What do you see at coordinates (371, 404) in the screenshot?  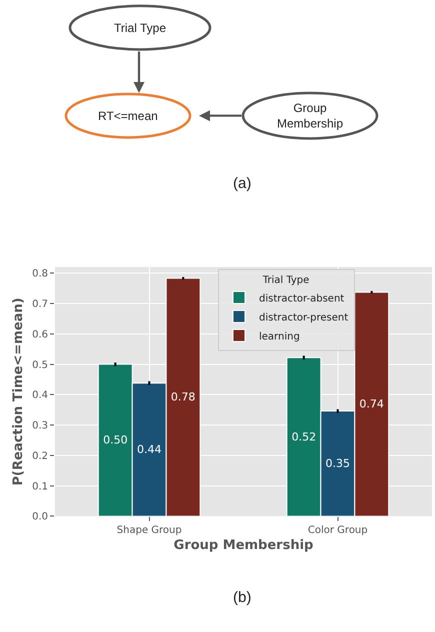 I see `data-label: 0.74` at bounding box center [371, 404].